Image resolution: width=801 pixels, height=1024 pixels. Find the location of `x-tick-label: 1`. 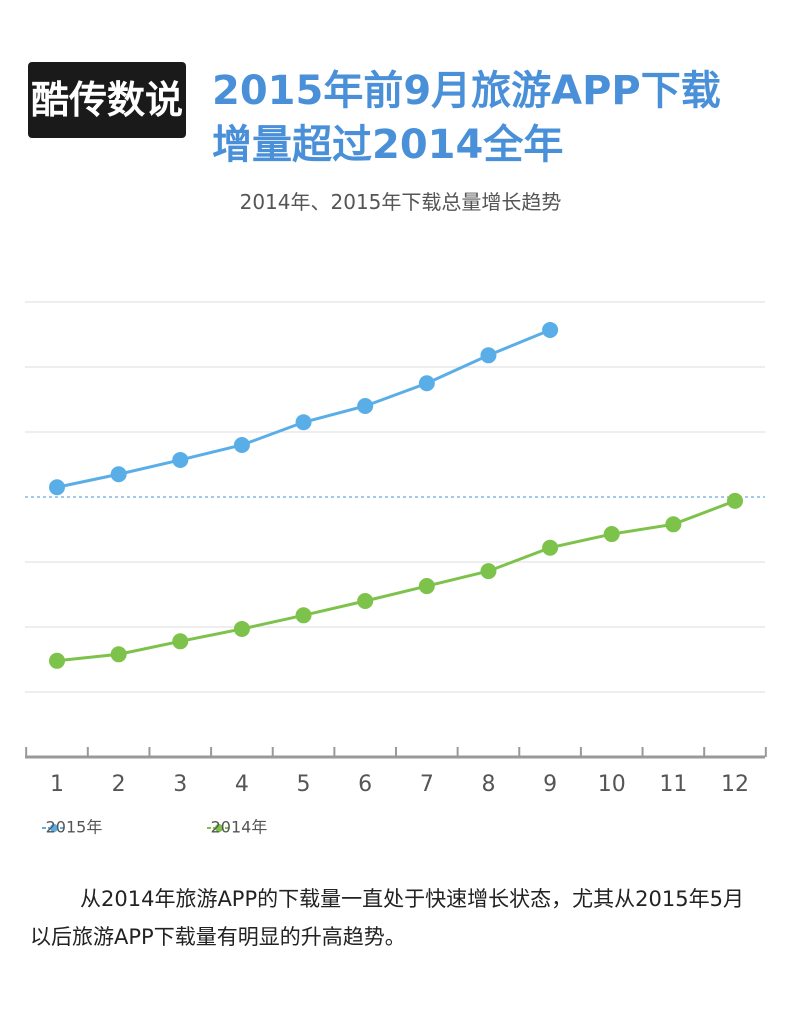

x-tick-label: 1 is located at coordinates (57, 784).